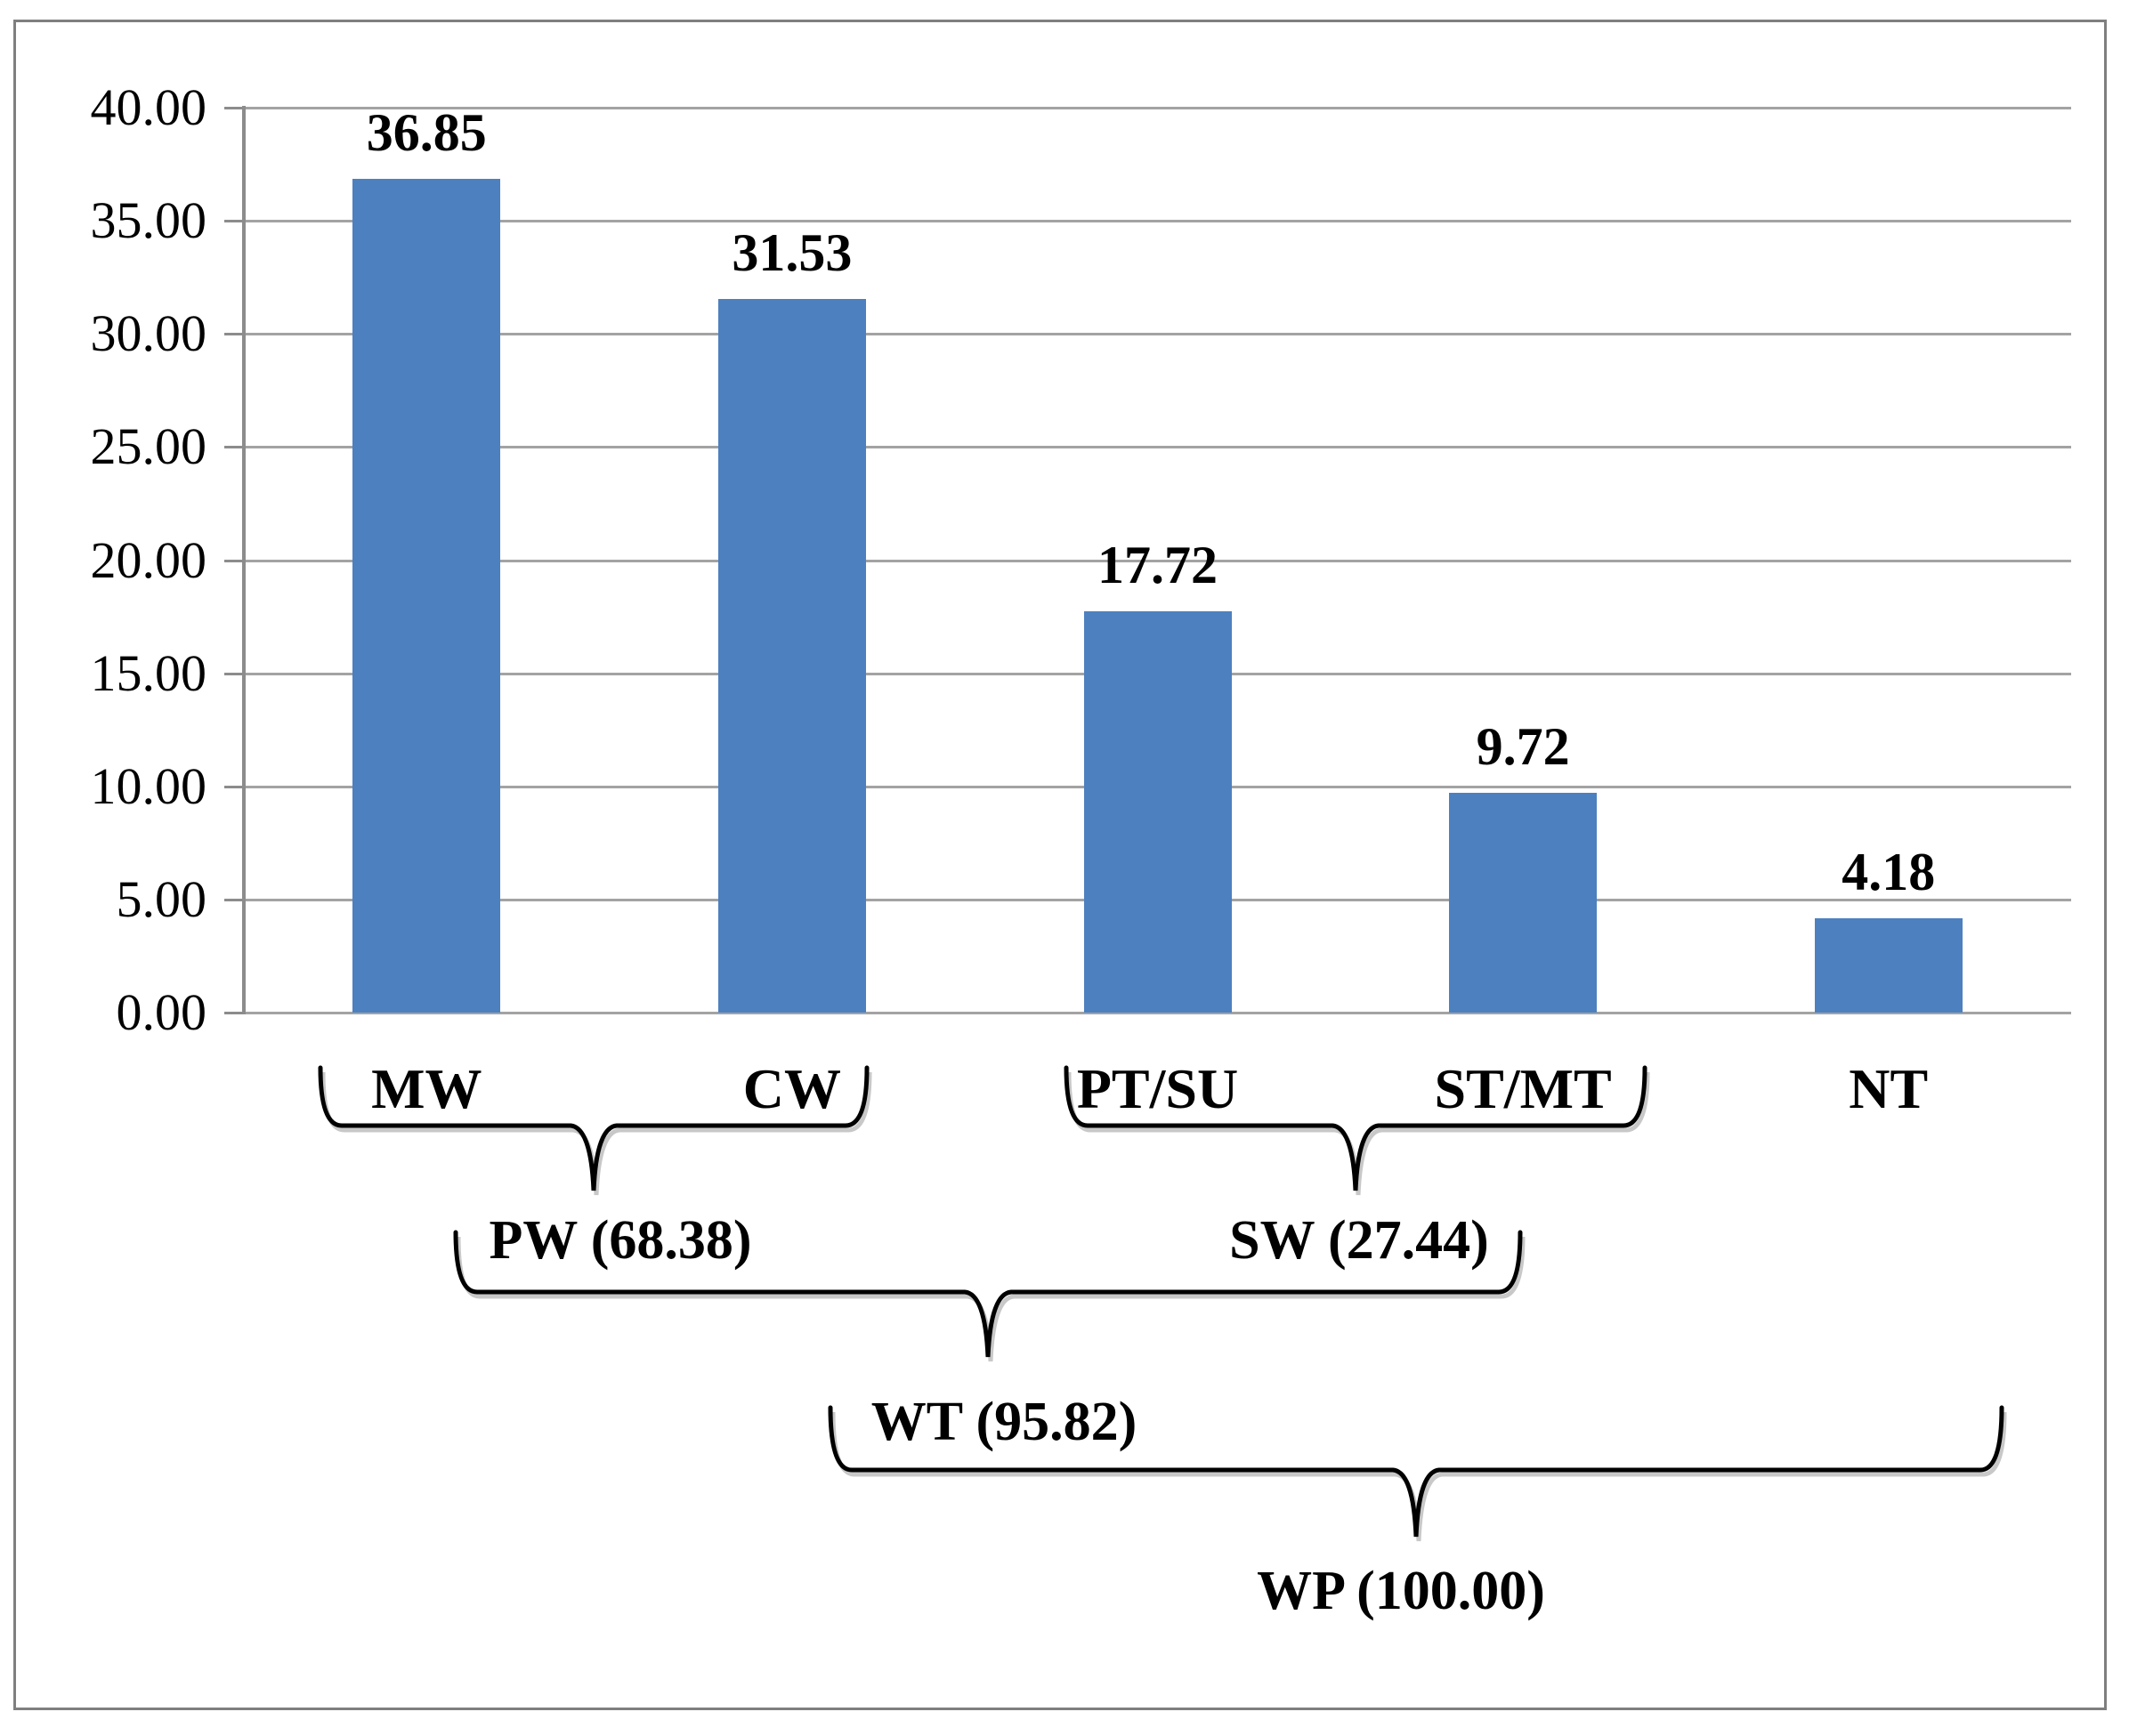 The width and height of the screenshot is (2129, 1736). Describe the element at coordinates (1889, 871) in the screenshot. I see `bar-value-label: 4.18` at that location.